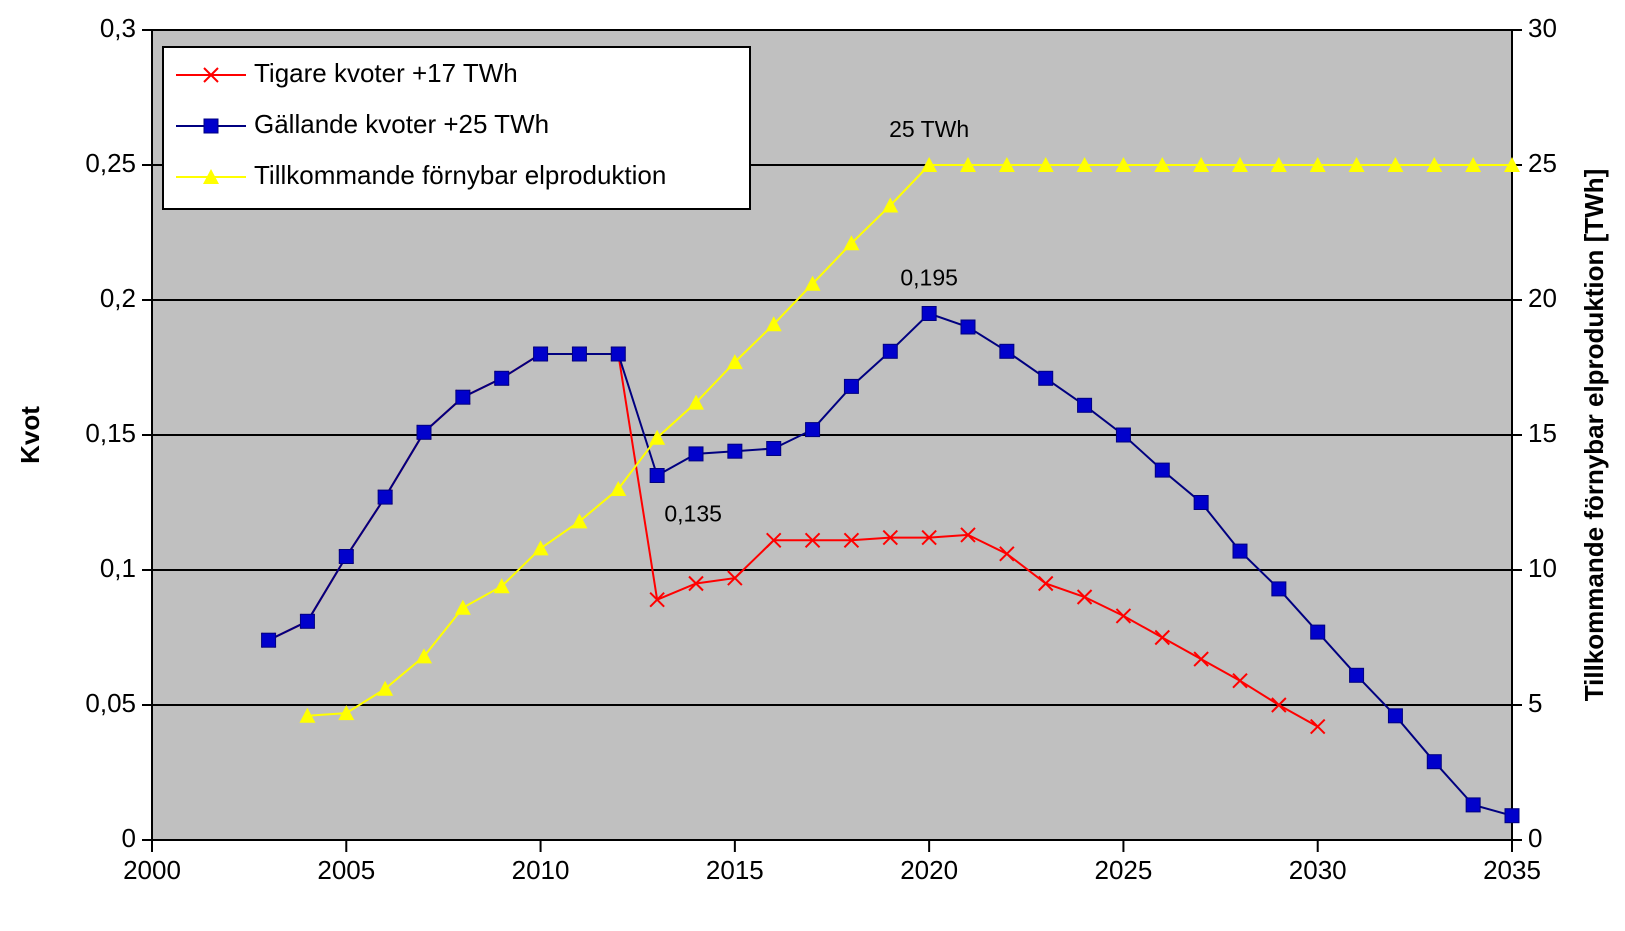 The height and width of the screenshot is (931, 1625). Describe the element at coordinates (1124, 870) in the screenshot. I see `x-tick-label: 2025` at that location.